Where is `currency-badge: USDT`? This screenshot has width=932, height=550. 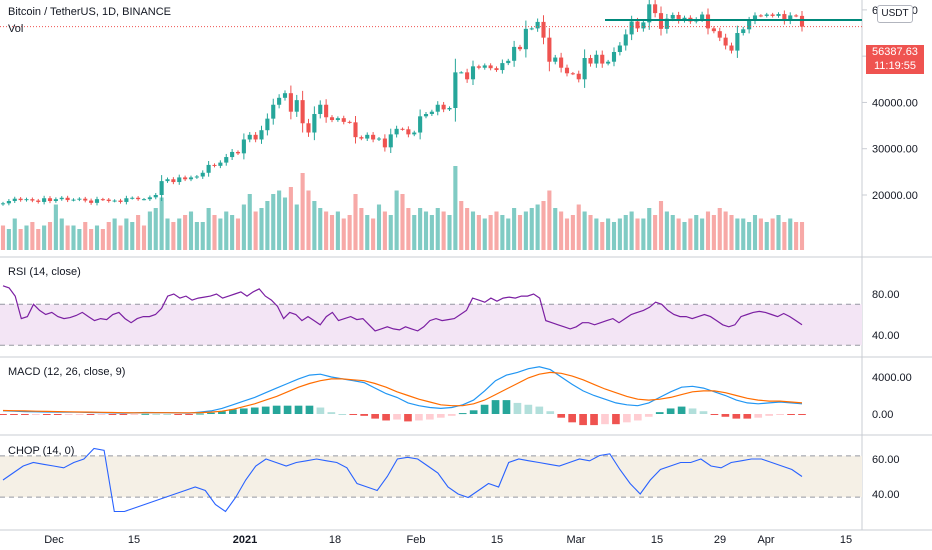 currency-badge: USDT is located at coordinates (895, 14).